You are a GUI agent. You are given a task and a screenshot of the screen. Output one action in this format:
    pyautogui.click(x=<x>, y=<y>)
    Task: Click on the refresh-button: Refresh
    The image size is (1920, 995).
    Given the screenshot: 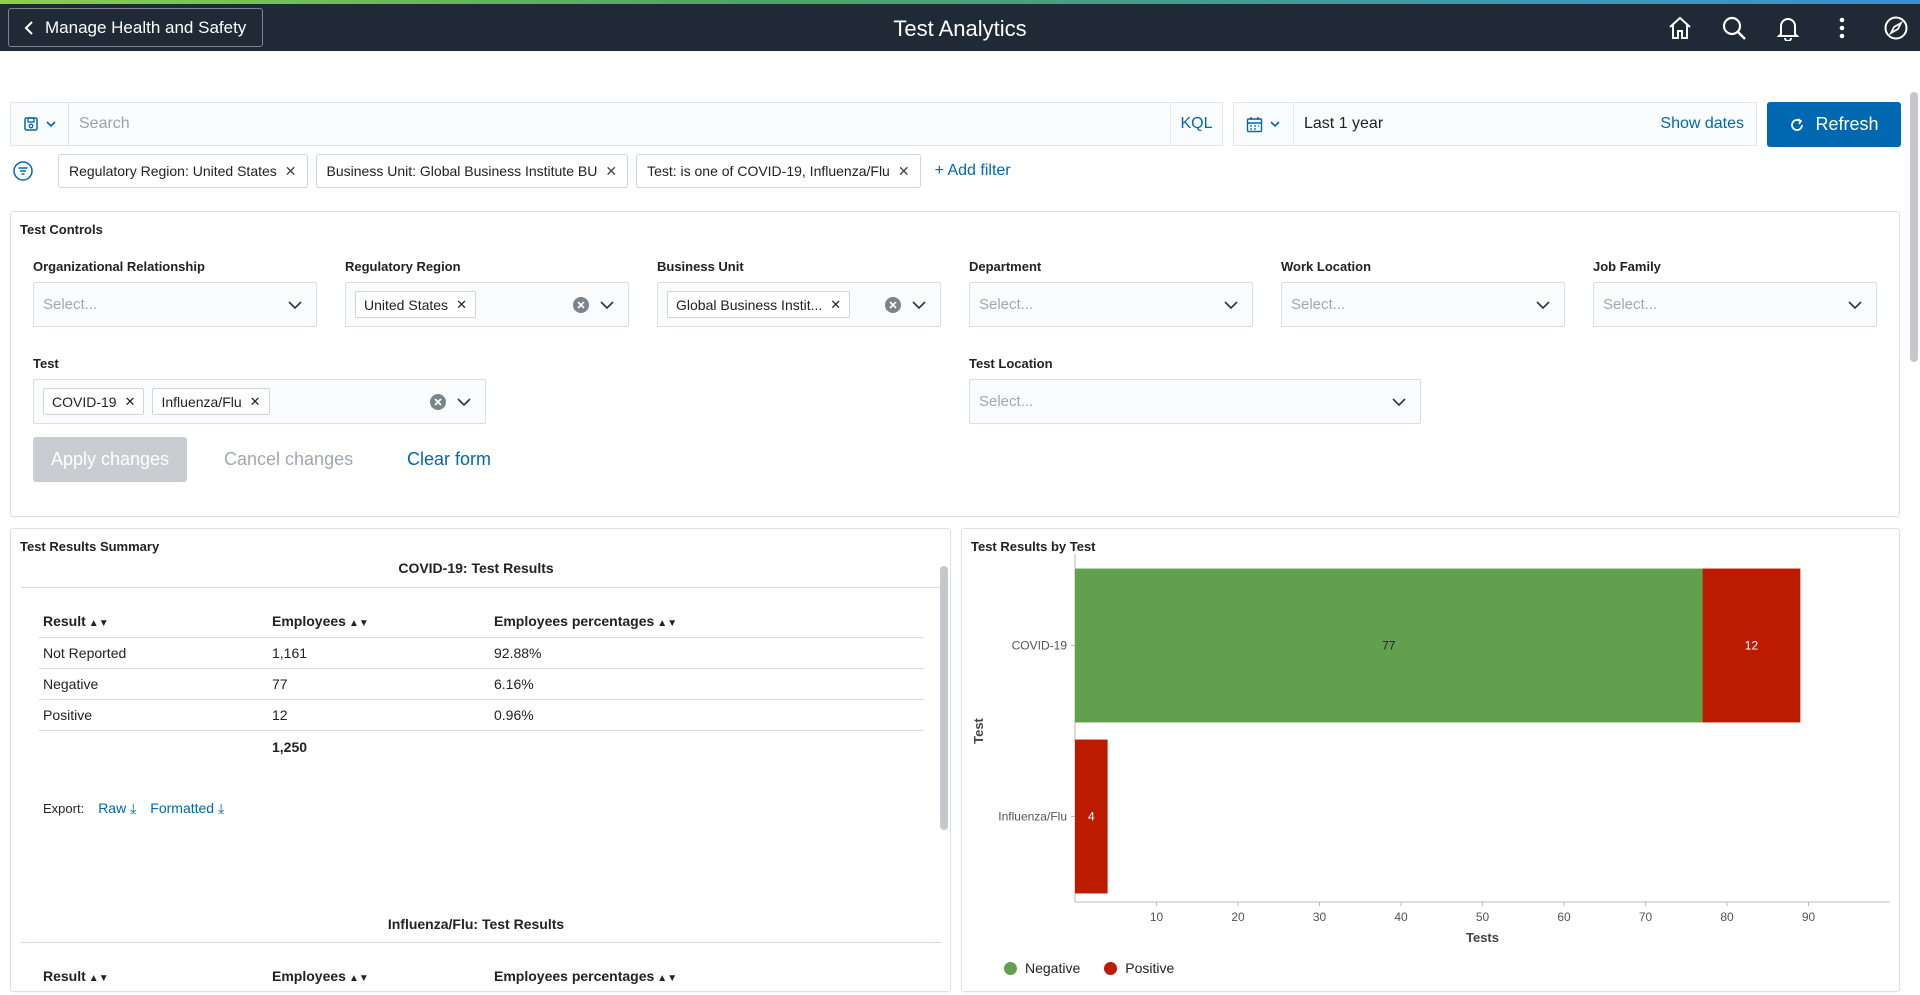 What is the action you would take?
    pyautogui.click(x=1834, y=124)
    